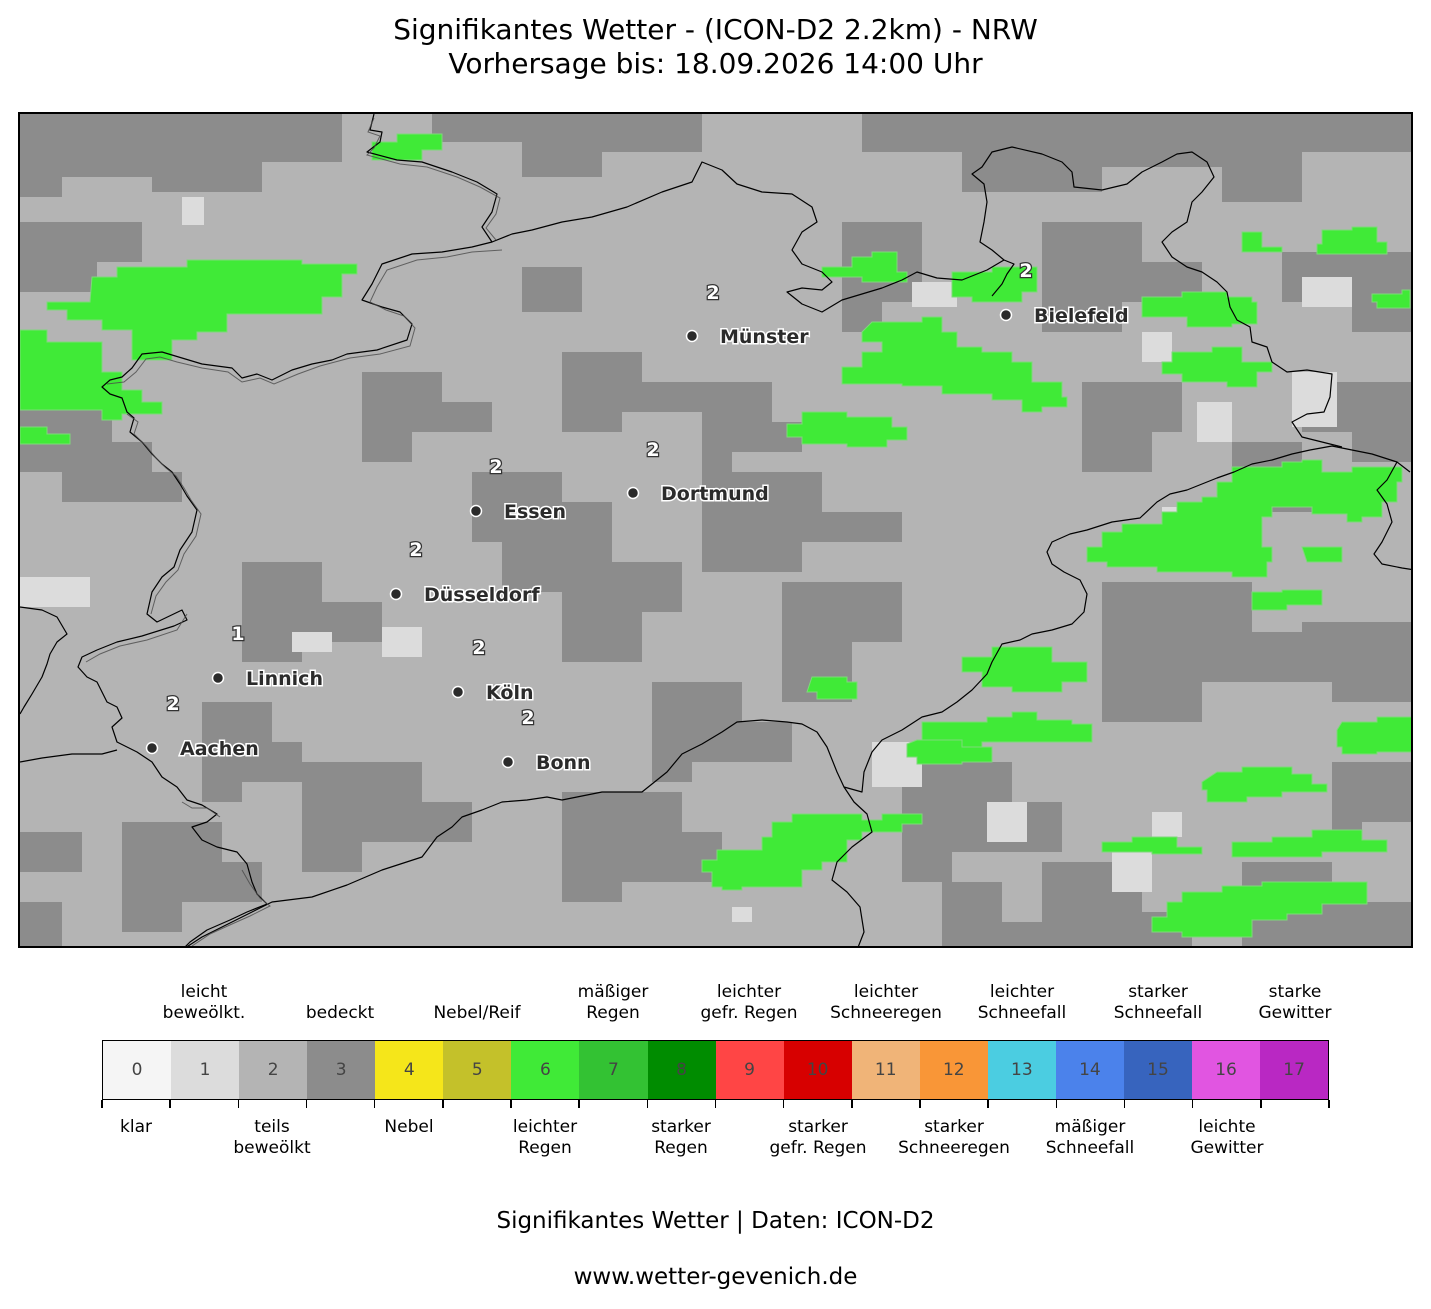 The width and height of the screenshot is (1431, 1309). Describe the element at coordinates (527, 718) in the screenshot. I see `weather-code-8: 2` at that location.